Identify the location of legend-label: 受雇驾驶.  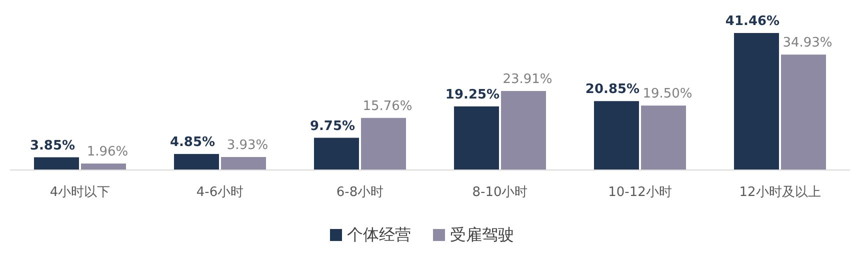
(482, 234).